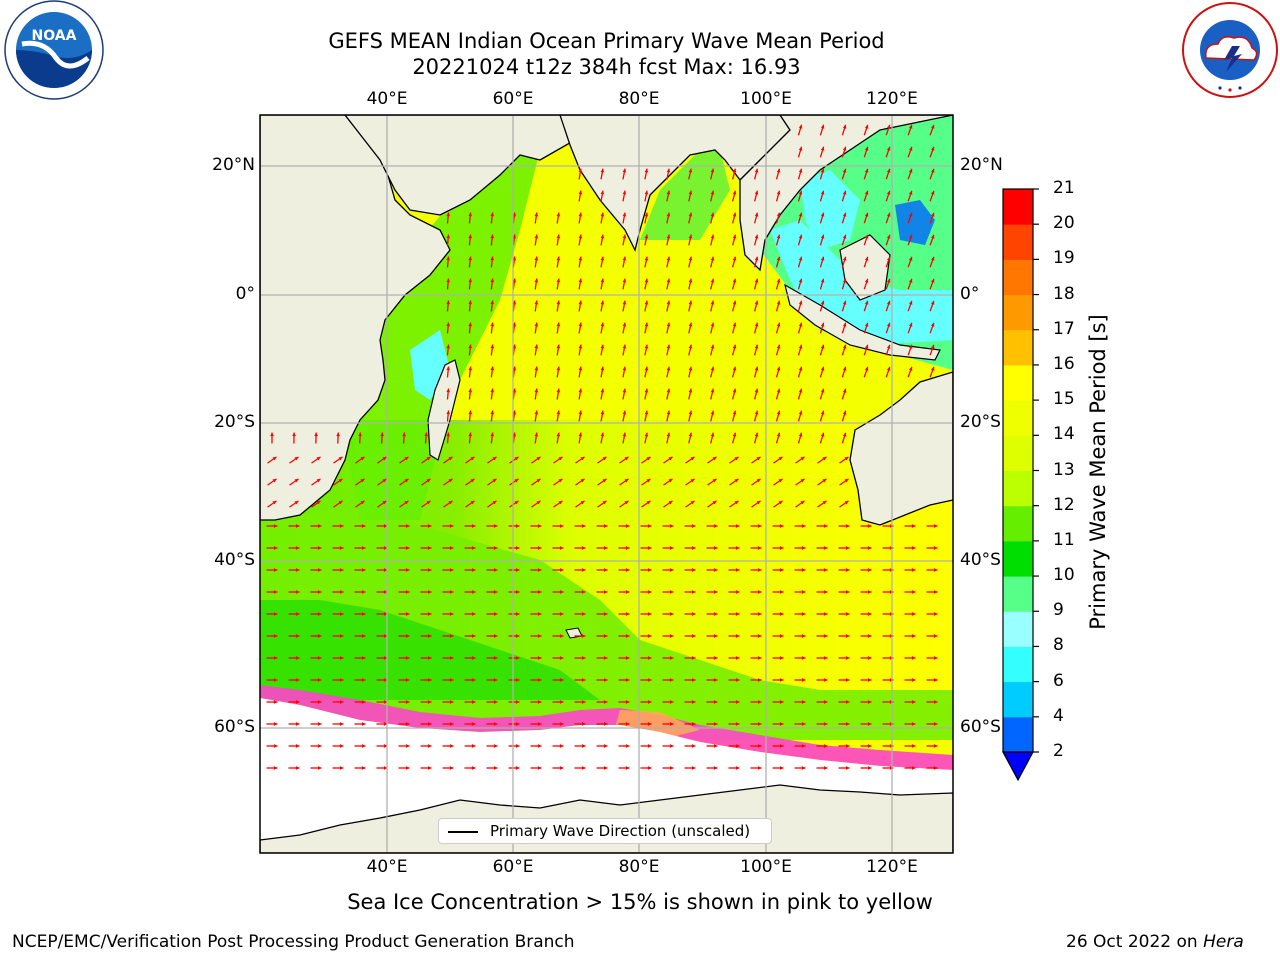 This screenshot has height=960, width=1280. What do you see at coordinates (1058, 751) in the screenshot?
I see `colorbar-tick-label: 2` at bounding box center [1058, 751].